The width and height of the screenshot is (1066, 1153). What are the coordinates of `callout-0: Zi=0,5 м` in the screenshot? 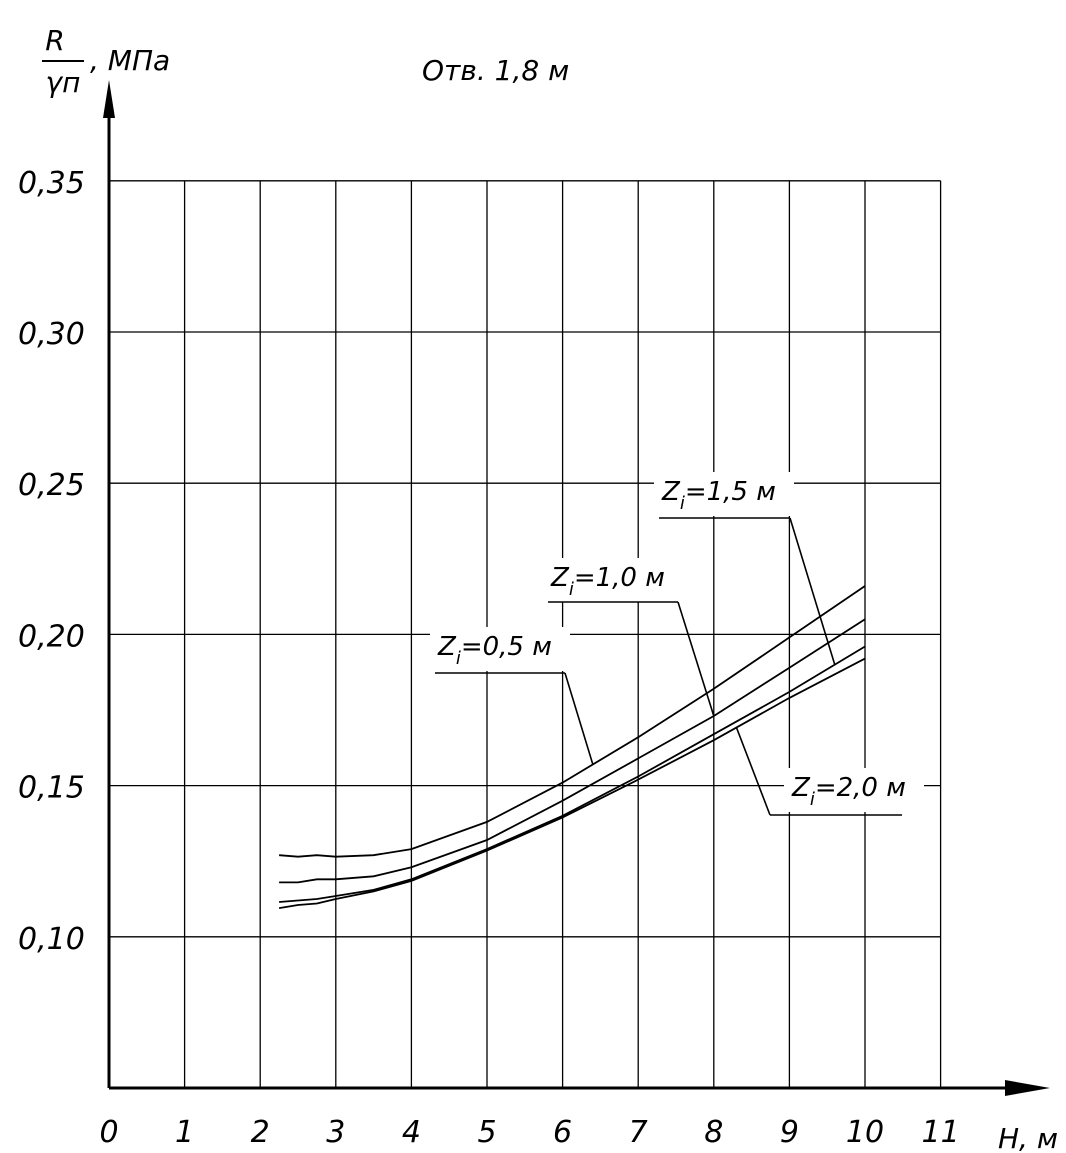 It's located at (512, 696).